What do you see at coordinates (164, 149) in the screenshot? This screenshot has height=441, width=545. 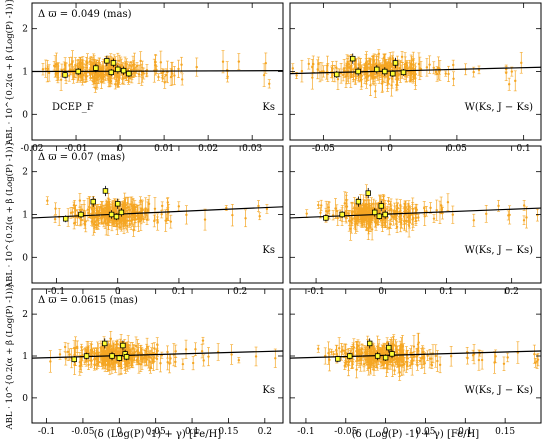 I see `x-tick-label: 0.01` at bounding box center [164, 149].